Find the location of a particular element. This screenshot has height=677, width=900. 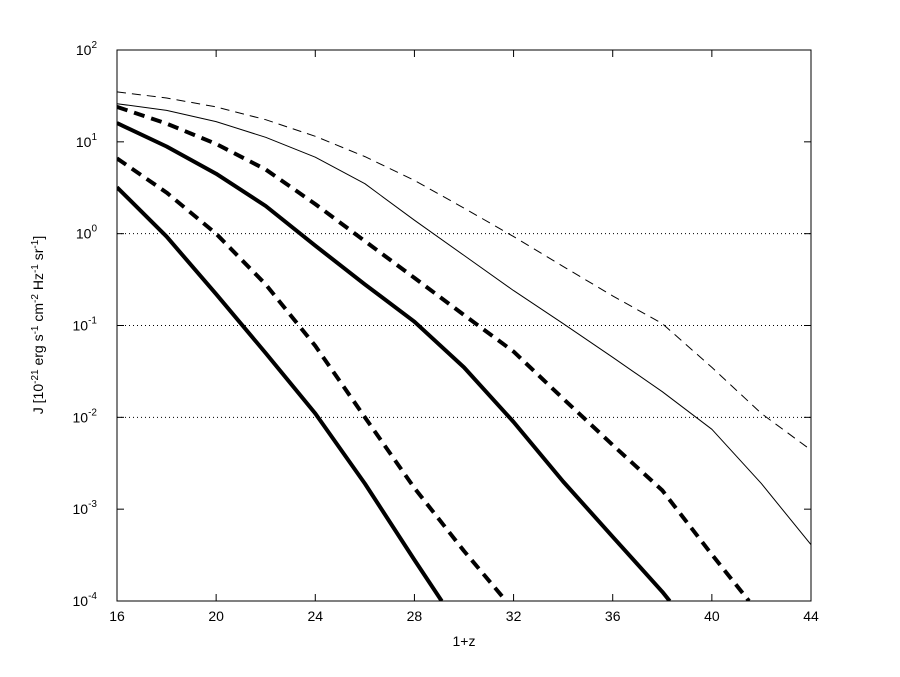

y-axis-label: J [10-21 erg s-1 cm-2 Hz-1 sr-1] is located at coordinates (38, 325).